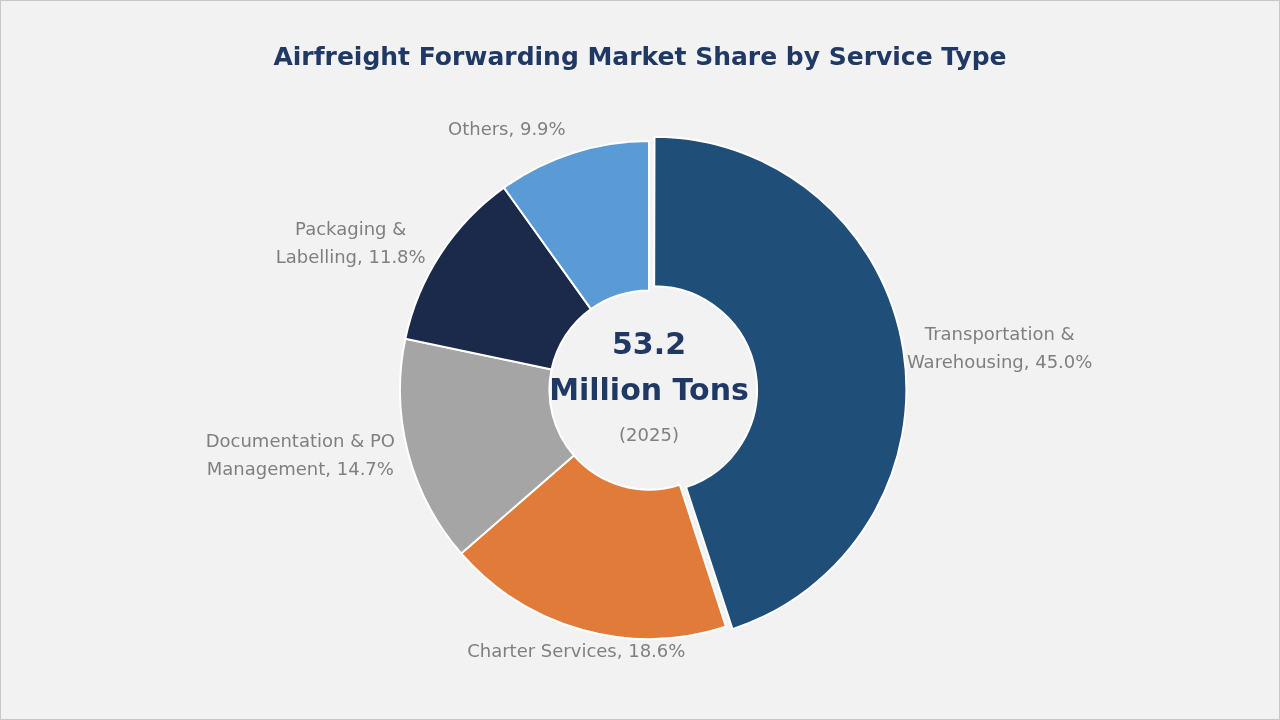 The width and height of the screenshot is (1280, 720). What do you see at coordinates (576, 651) in the screenshot?
I see `slice-label: Charter Services, 18.6%` at bounding box center [576, 651].